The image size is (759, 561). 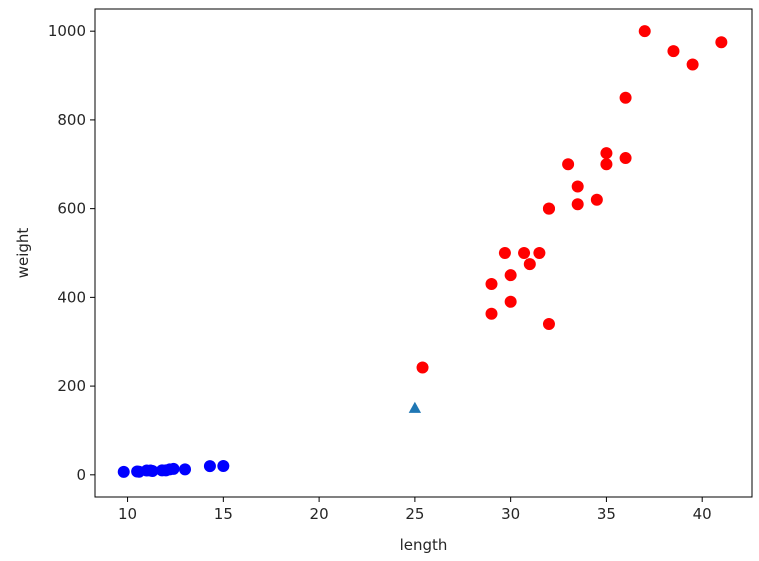 What do you see at coordinates (127, 514) in the screenshot?
I see `x-tick-label: 10` at bounding box center [127, 514].